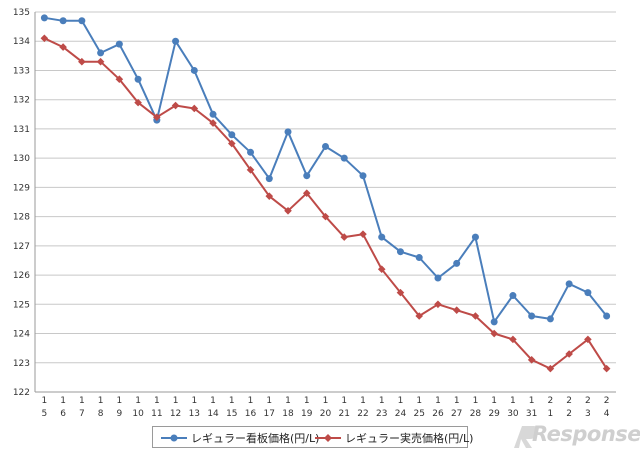 This screenshot has height=458, width=640. Describe the element at coordinates (63, 414) in the screenshot. I see `x-tick-label-bottom: 6` at that location.